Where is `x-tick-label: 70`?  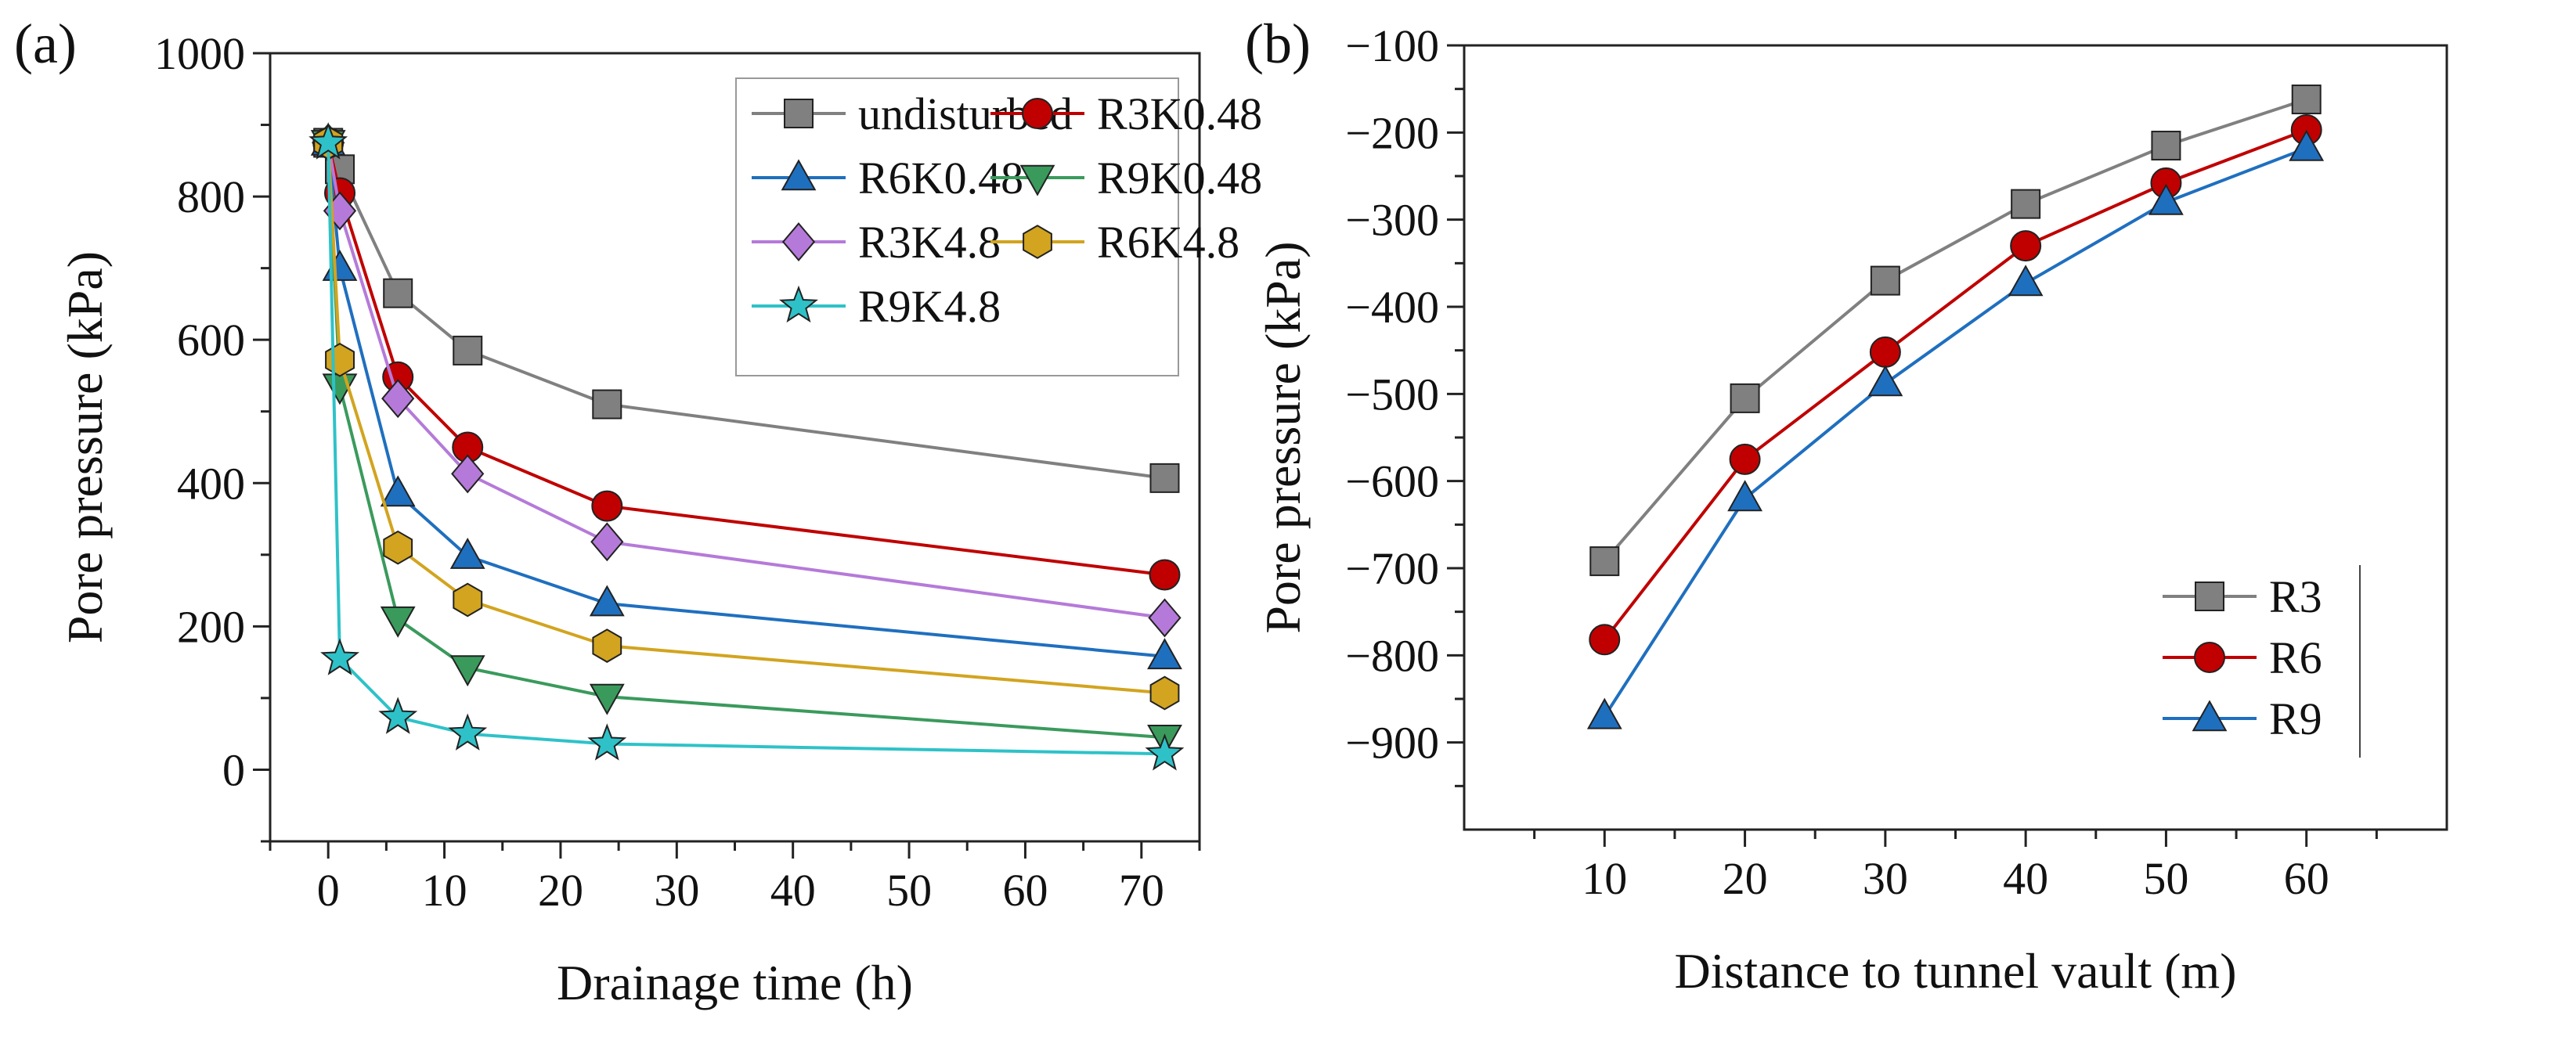 x-tick-label: 70 is located at coordinates (1141, 891).